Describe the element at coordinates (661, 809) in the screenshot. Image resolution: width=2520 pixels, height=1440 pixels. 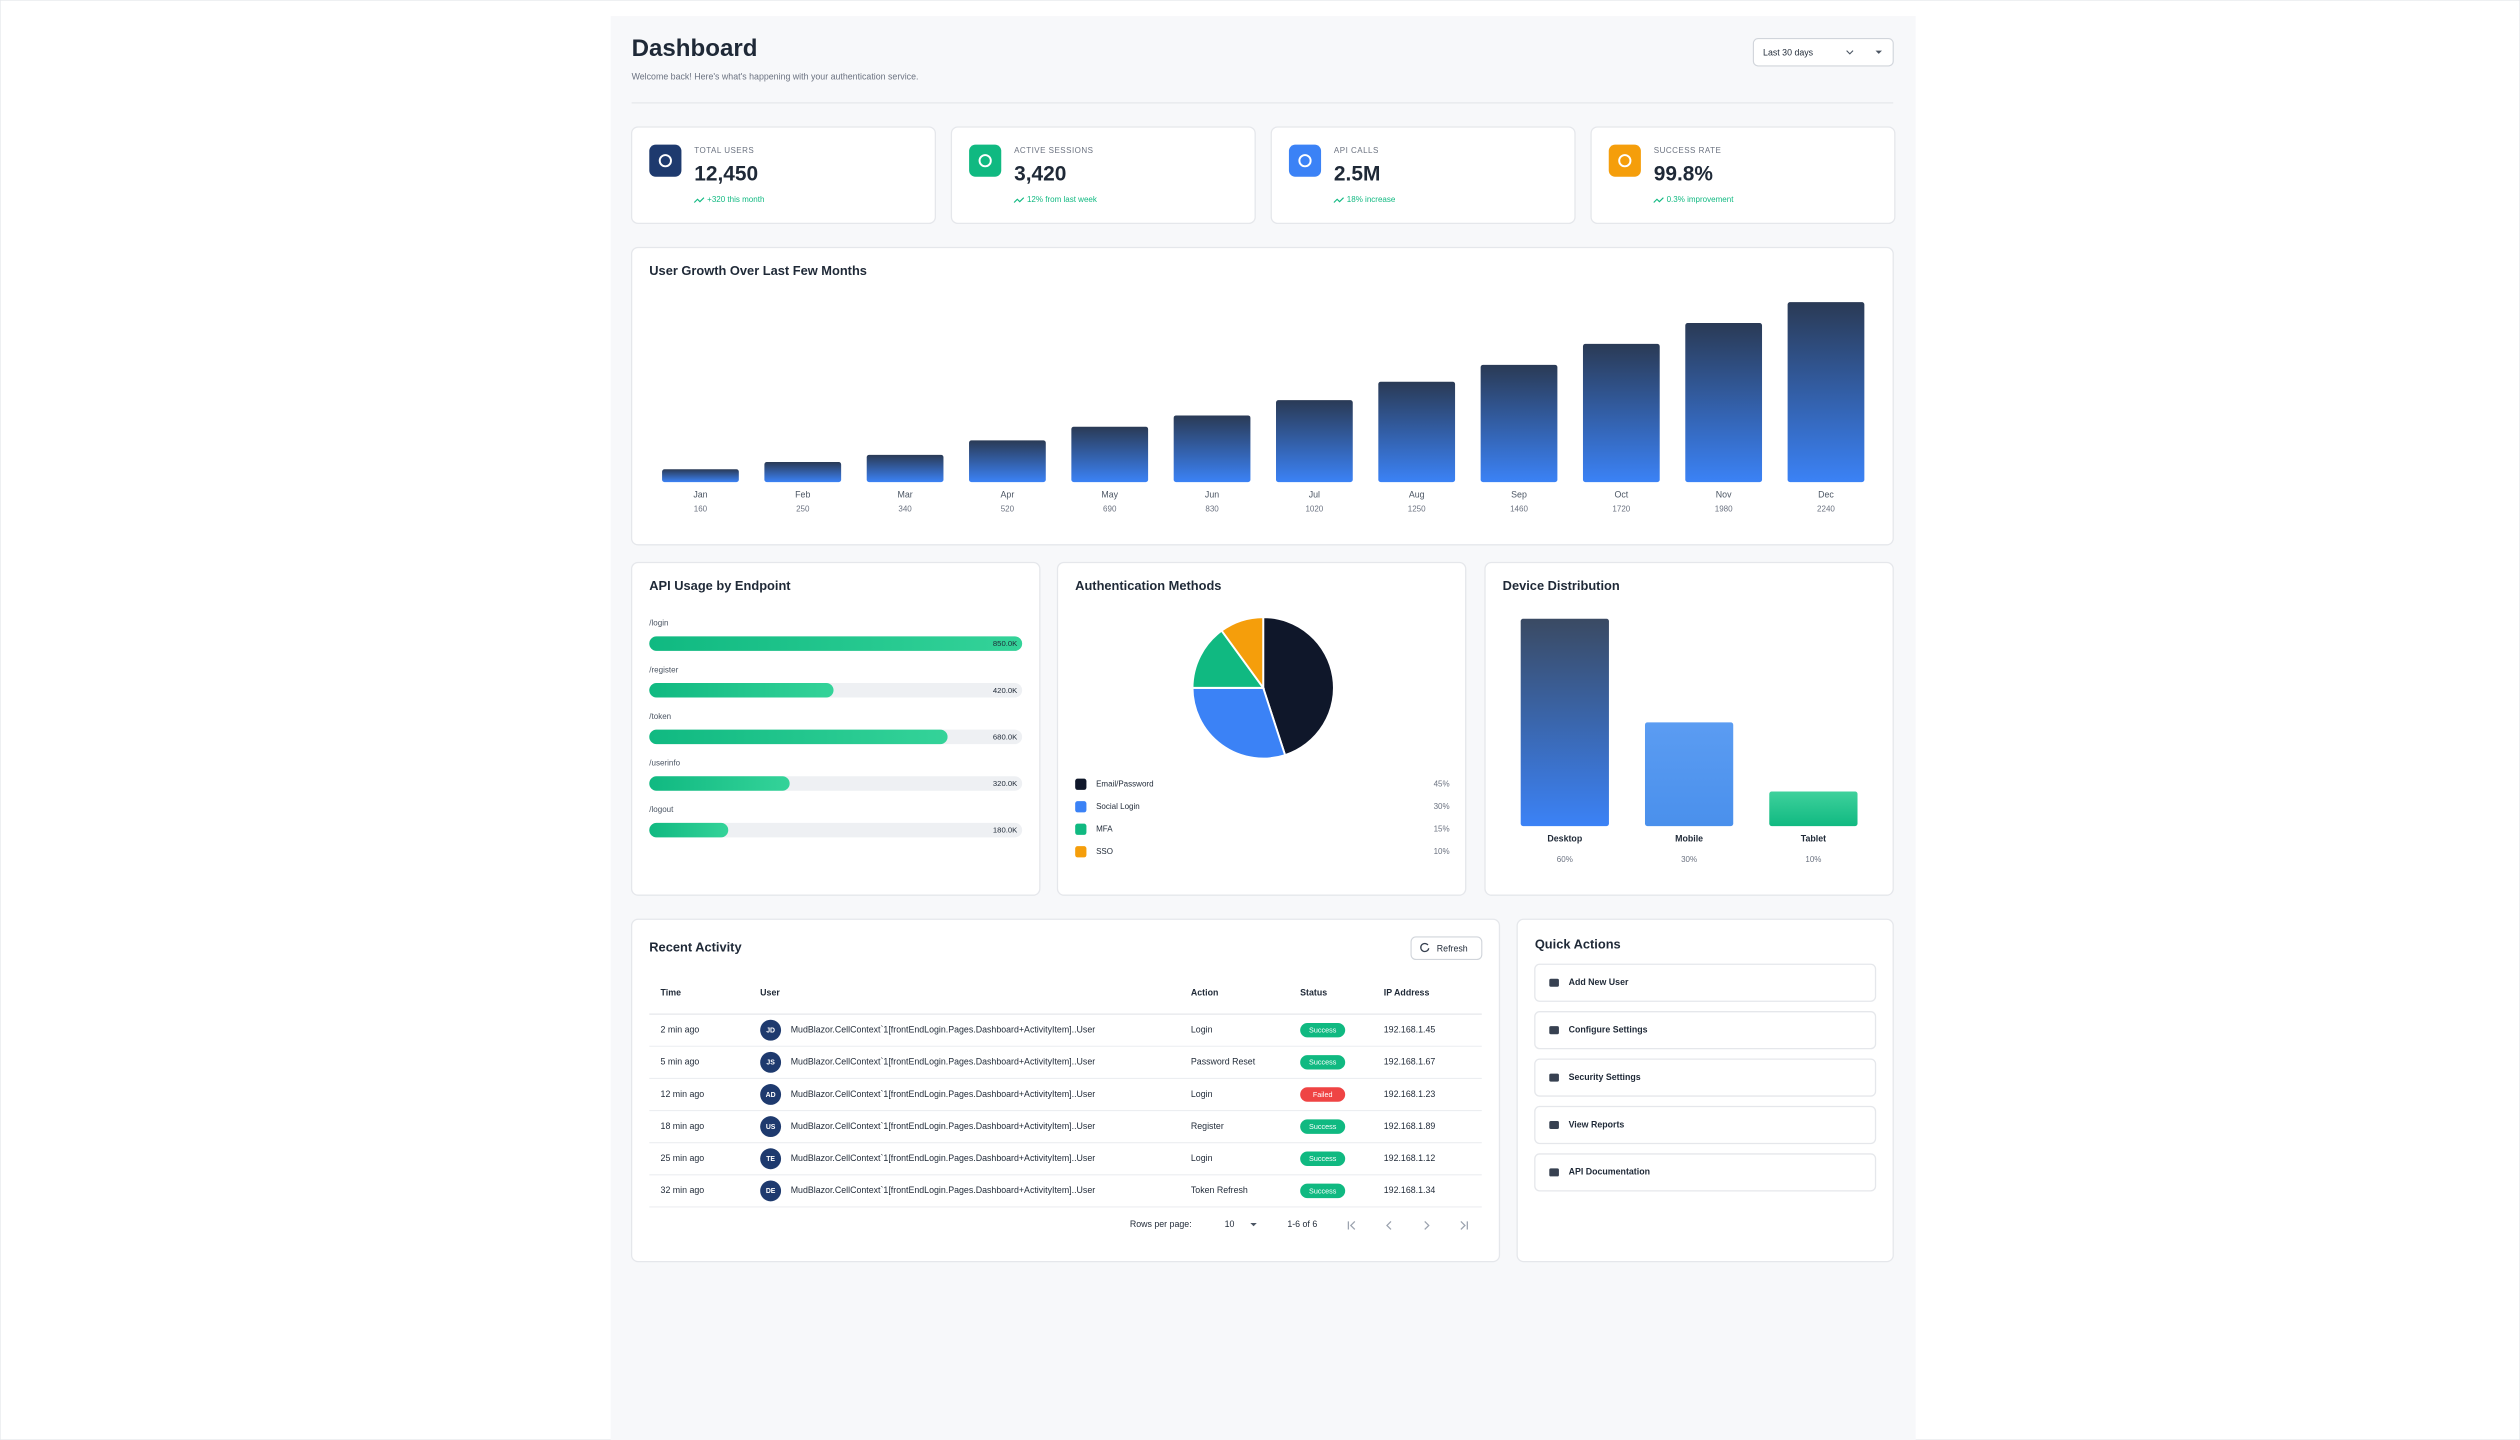
I see `endpoint-label: /logout` at that location.